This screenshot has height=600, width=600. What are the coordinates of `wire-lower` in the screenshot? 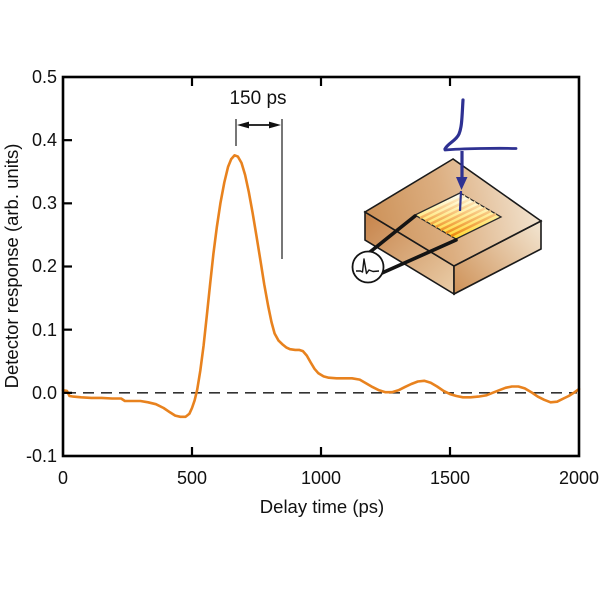 It's located at (419, 256).